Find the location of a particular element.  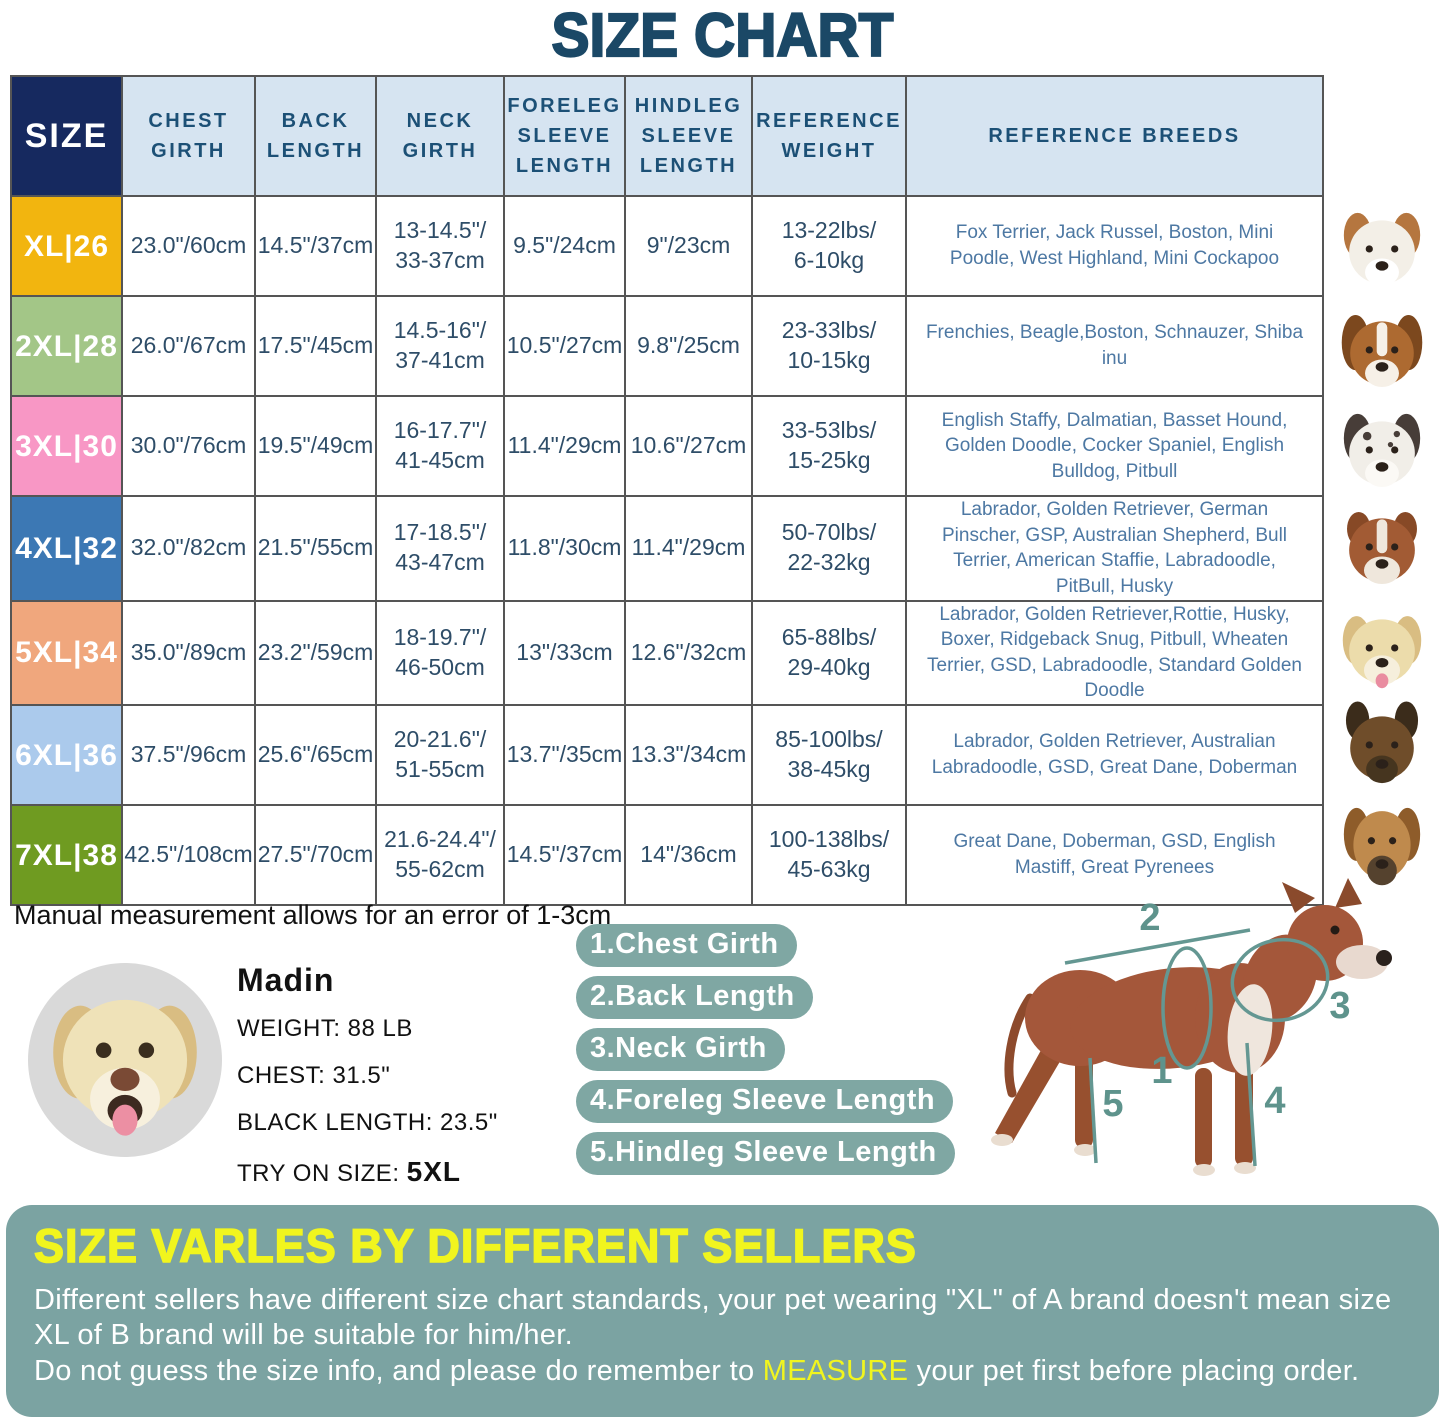

foreleg-sleeve-value: 9.5"/24cm is located at coordinates (564, 246).